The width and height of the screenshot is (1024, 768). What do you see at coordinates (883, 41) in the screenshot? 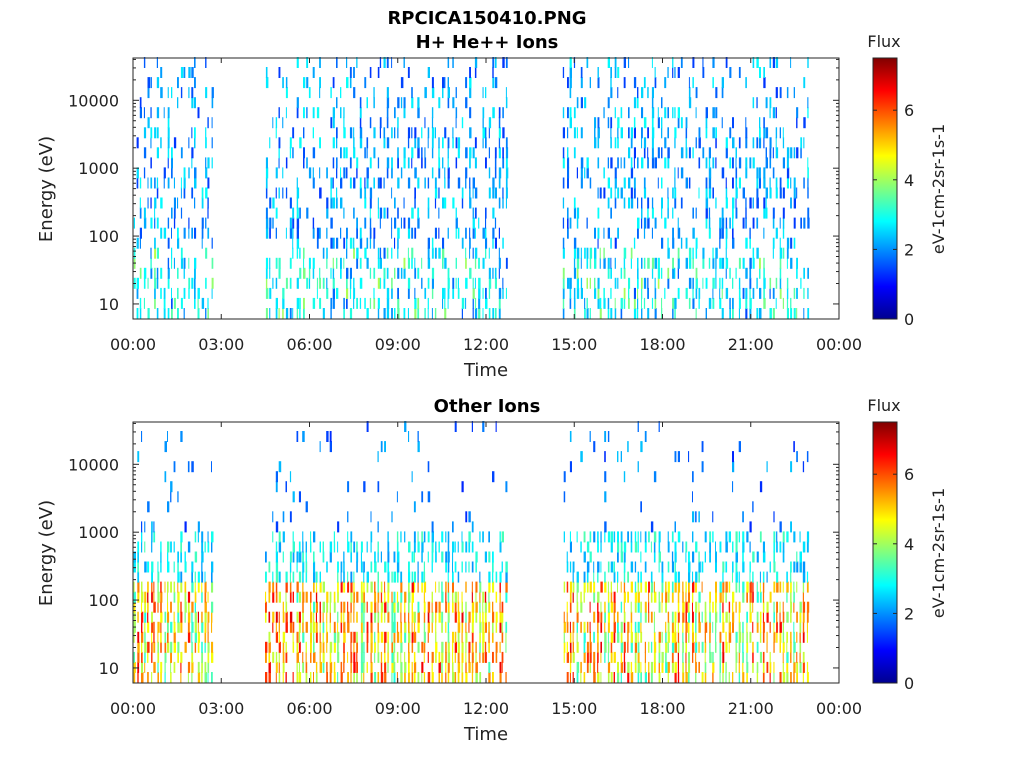
I see `colorbar-title: Flux` at bounding box center [883, 41].